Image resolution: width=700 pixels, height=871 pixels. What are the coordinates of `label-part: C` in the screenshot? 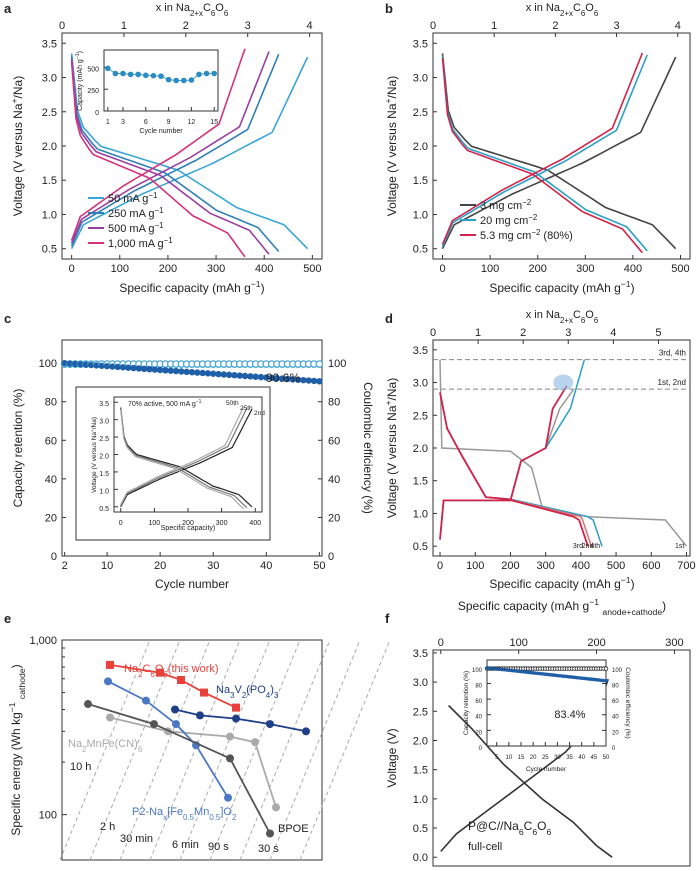 It's located at (146, 669).